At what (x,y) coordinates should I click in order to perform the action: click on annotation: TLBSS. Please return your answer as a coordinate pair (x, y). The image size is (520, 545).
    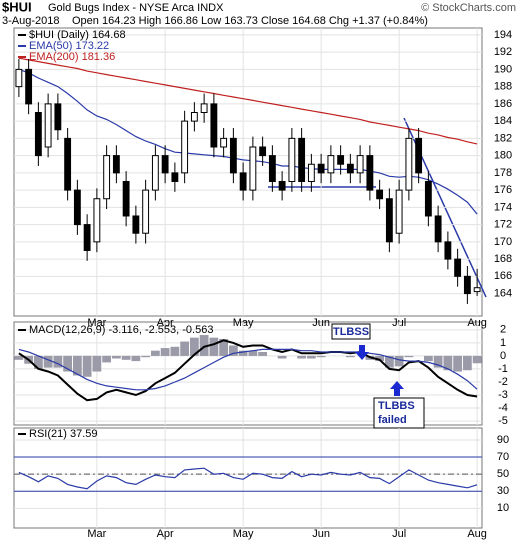
    Looking at the image, I should click on (351, 332).